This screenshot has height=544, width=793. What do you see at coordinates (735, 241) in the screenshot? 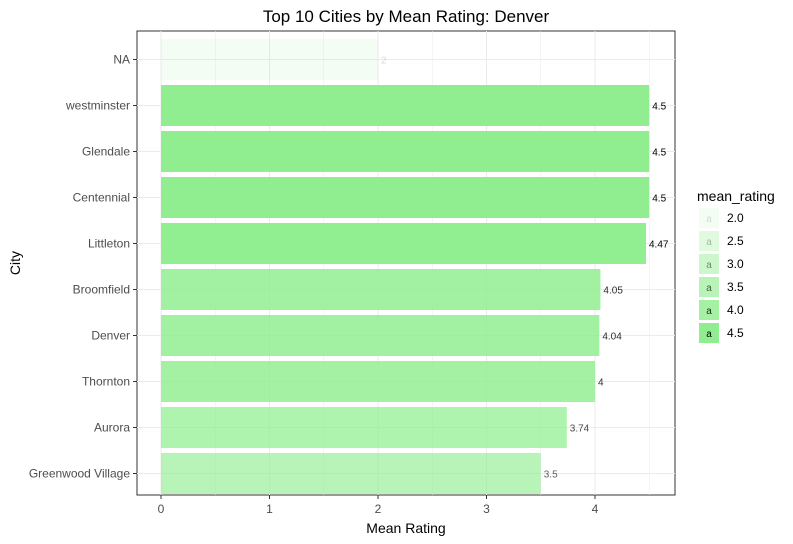
I see `legend-label: 2.5` at bounding box center [735, 241].